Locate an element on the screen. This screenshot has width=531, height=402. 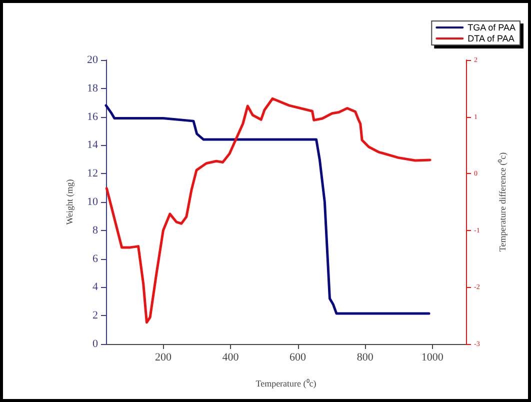
y-tick-label: 6 is located at coordinates (95, 258).